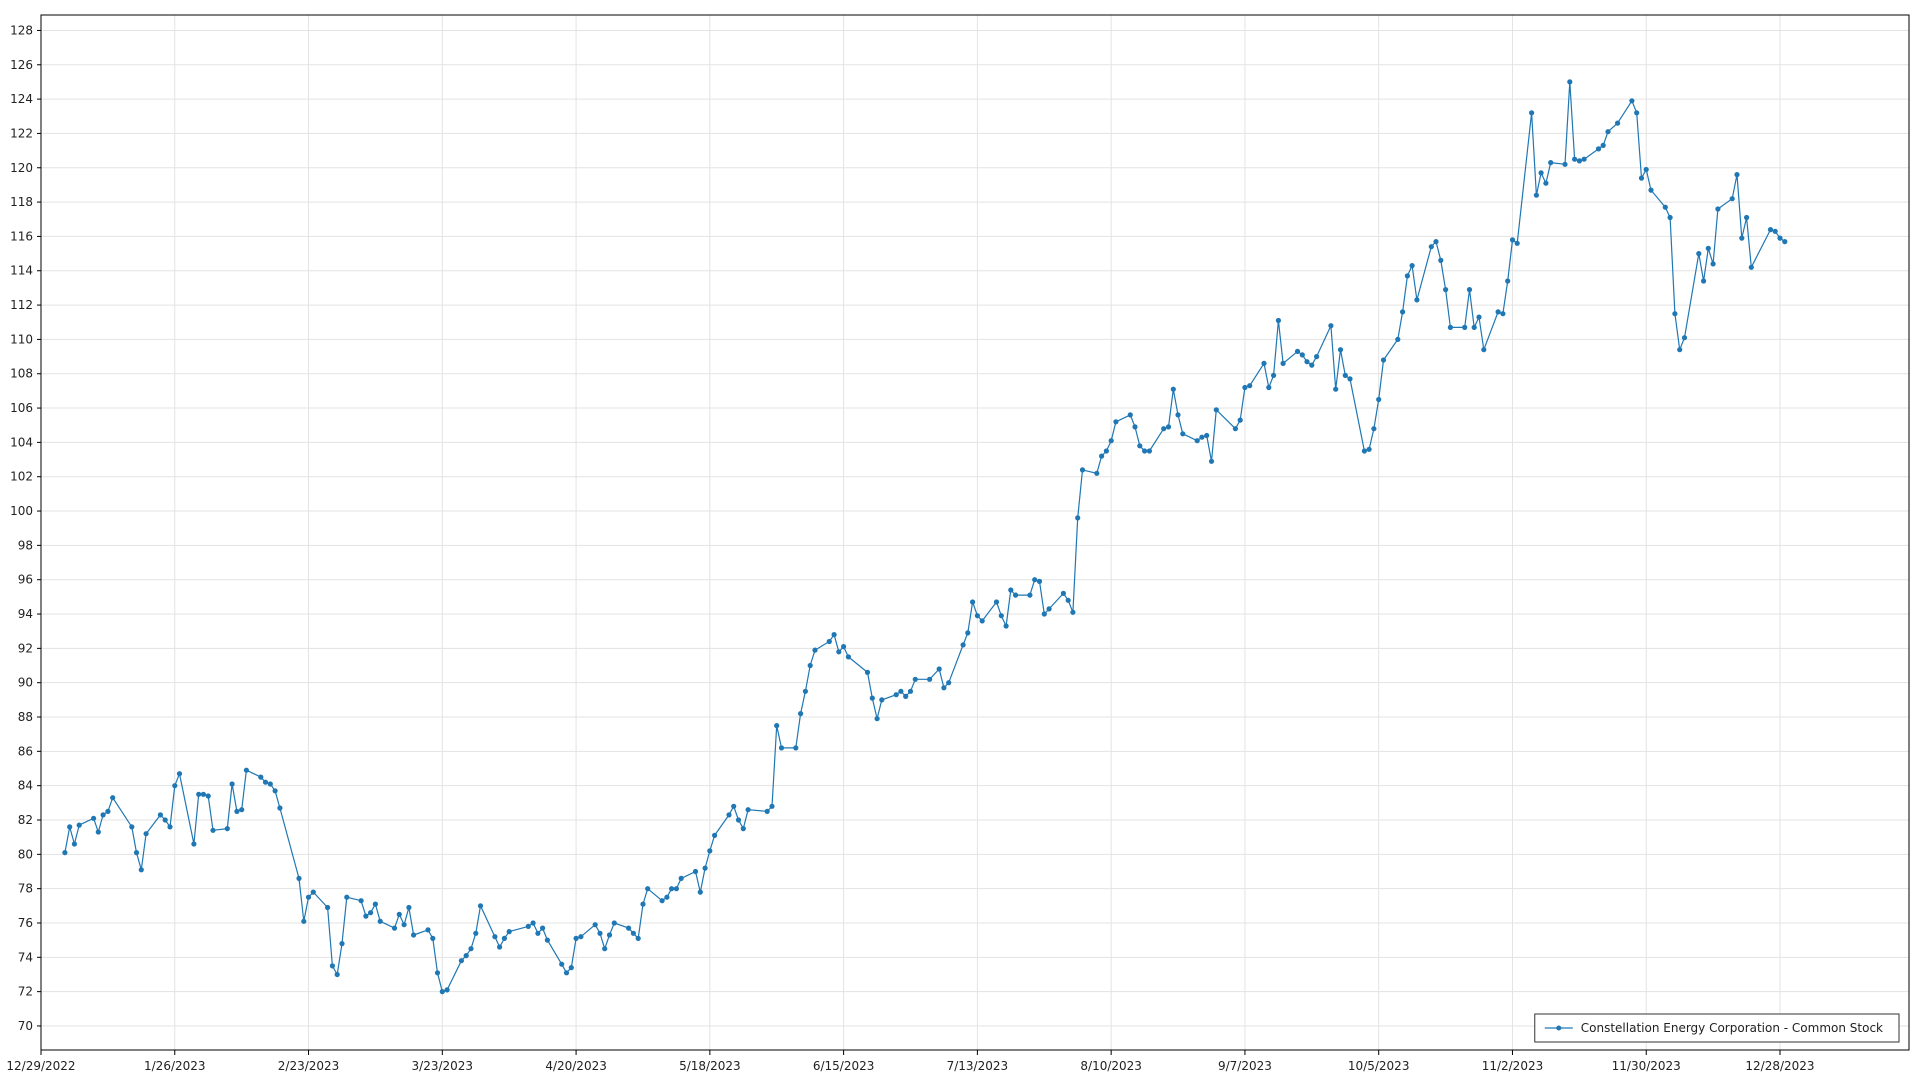 This screenshot has width=1920, height=1080. What do you see at coordinates (21, 30) in the screenshot?
I see `y-tick-label: 128` at bounding box center [21, 30].